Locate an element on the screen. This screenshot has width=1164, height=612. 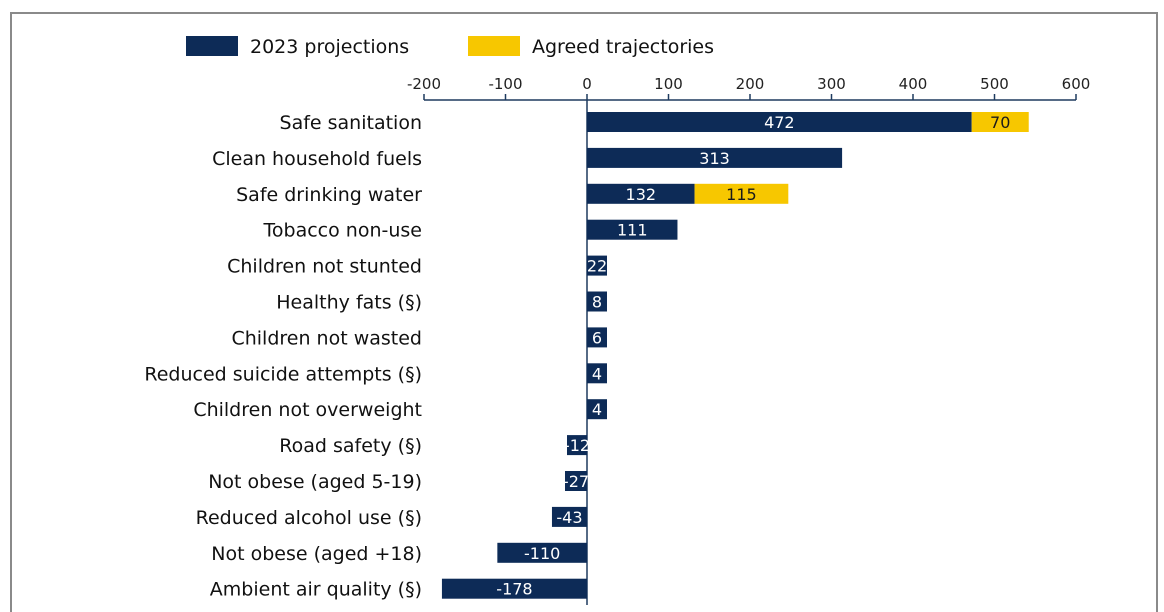
category-label: Healthy fats (§) is located at coordinates (349, 303).